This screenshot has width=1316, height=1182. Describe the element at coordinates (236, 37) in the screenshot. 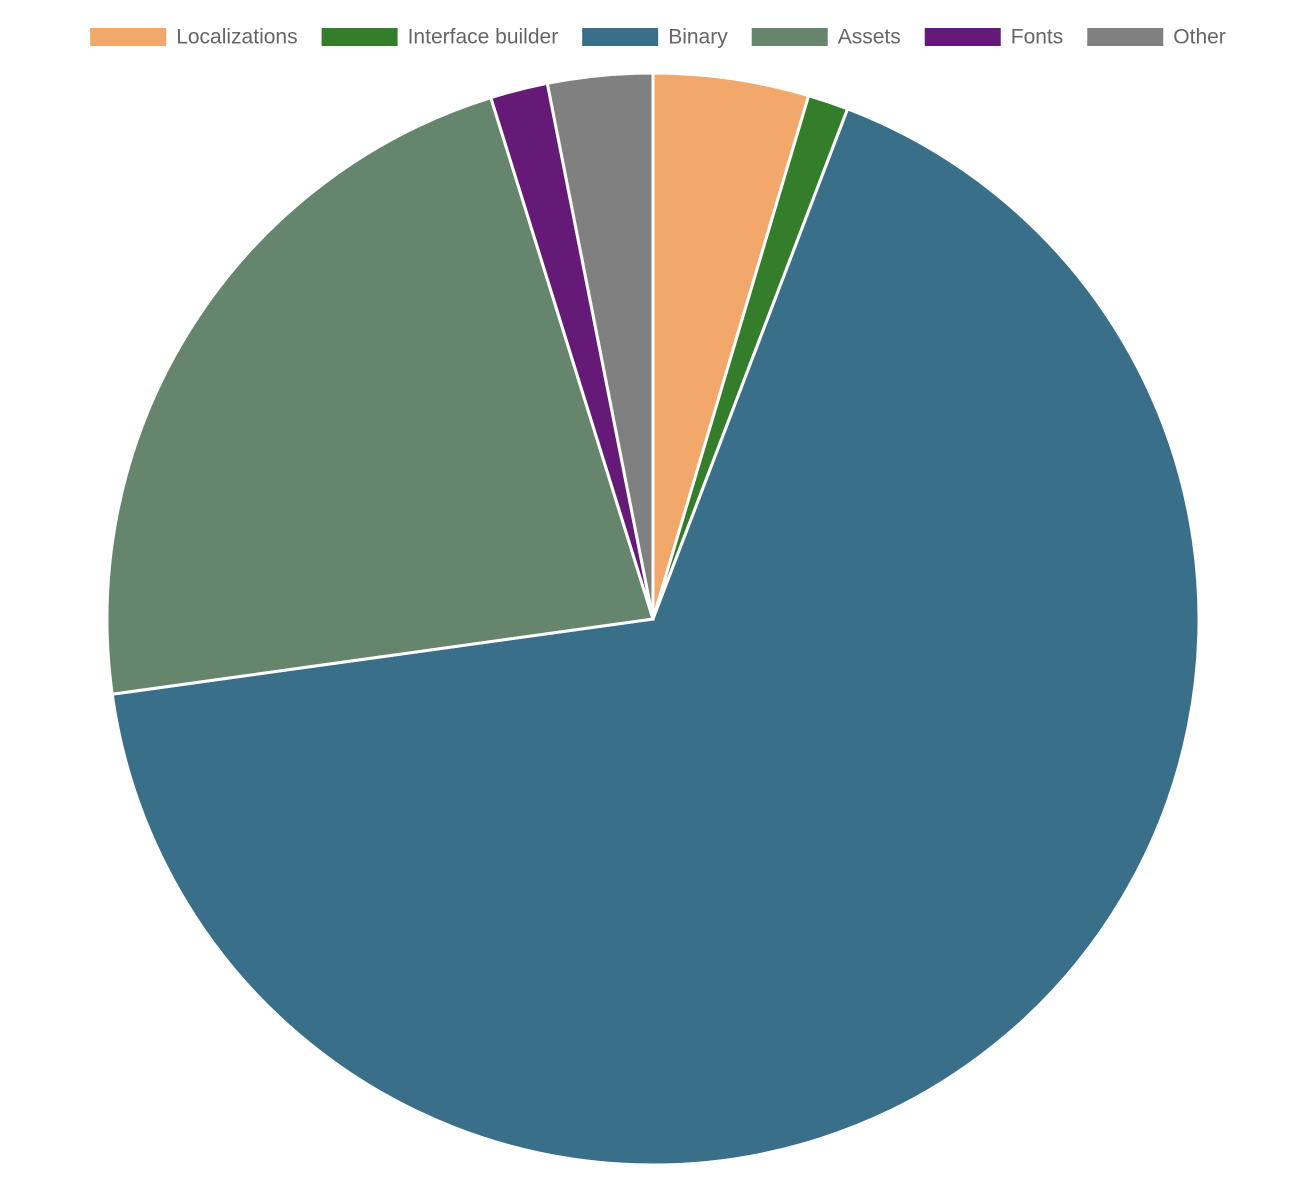

I see `legend-label: Localizations` at that location.